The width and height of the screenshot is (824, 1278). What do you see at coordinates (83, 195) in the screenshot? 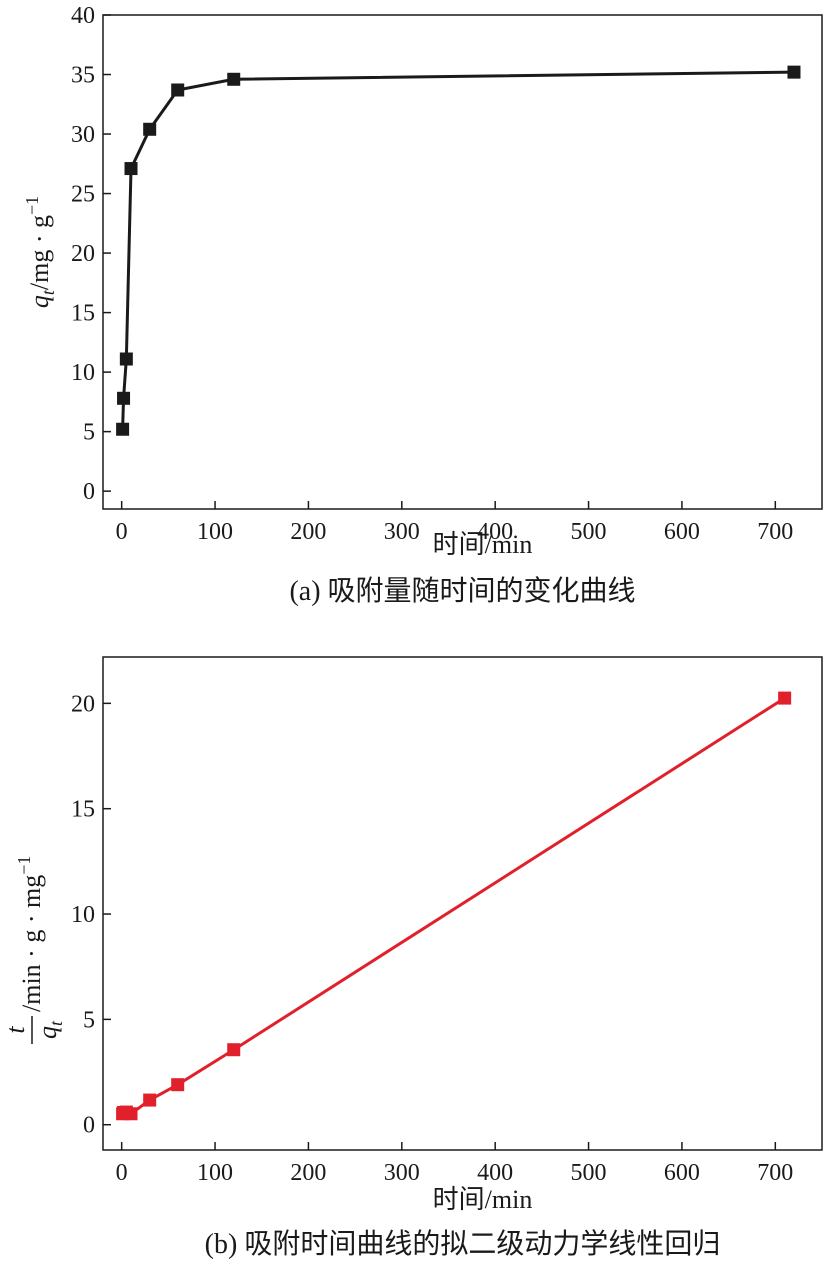
I see `y-tick-label: 25` at bounding box center [83, 195].